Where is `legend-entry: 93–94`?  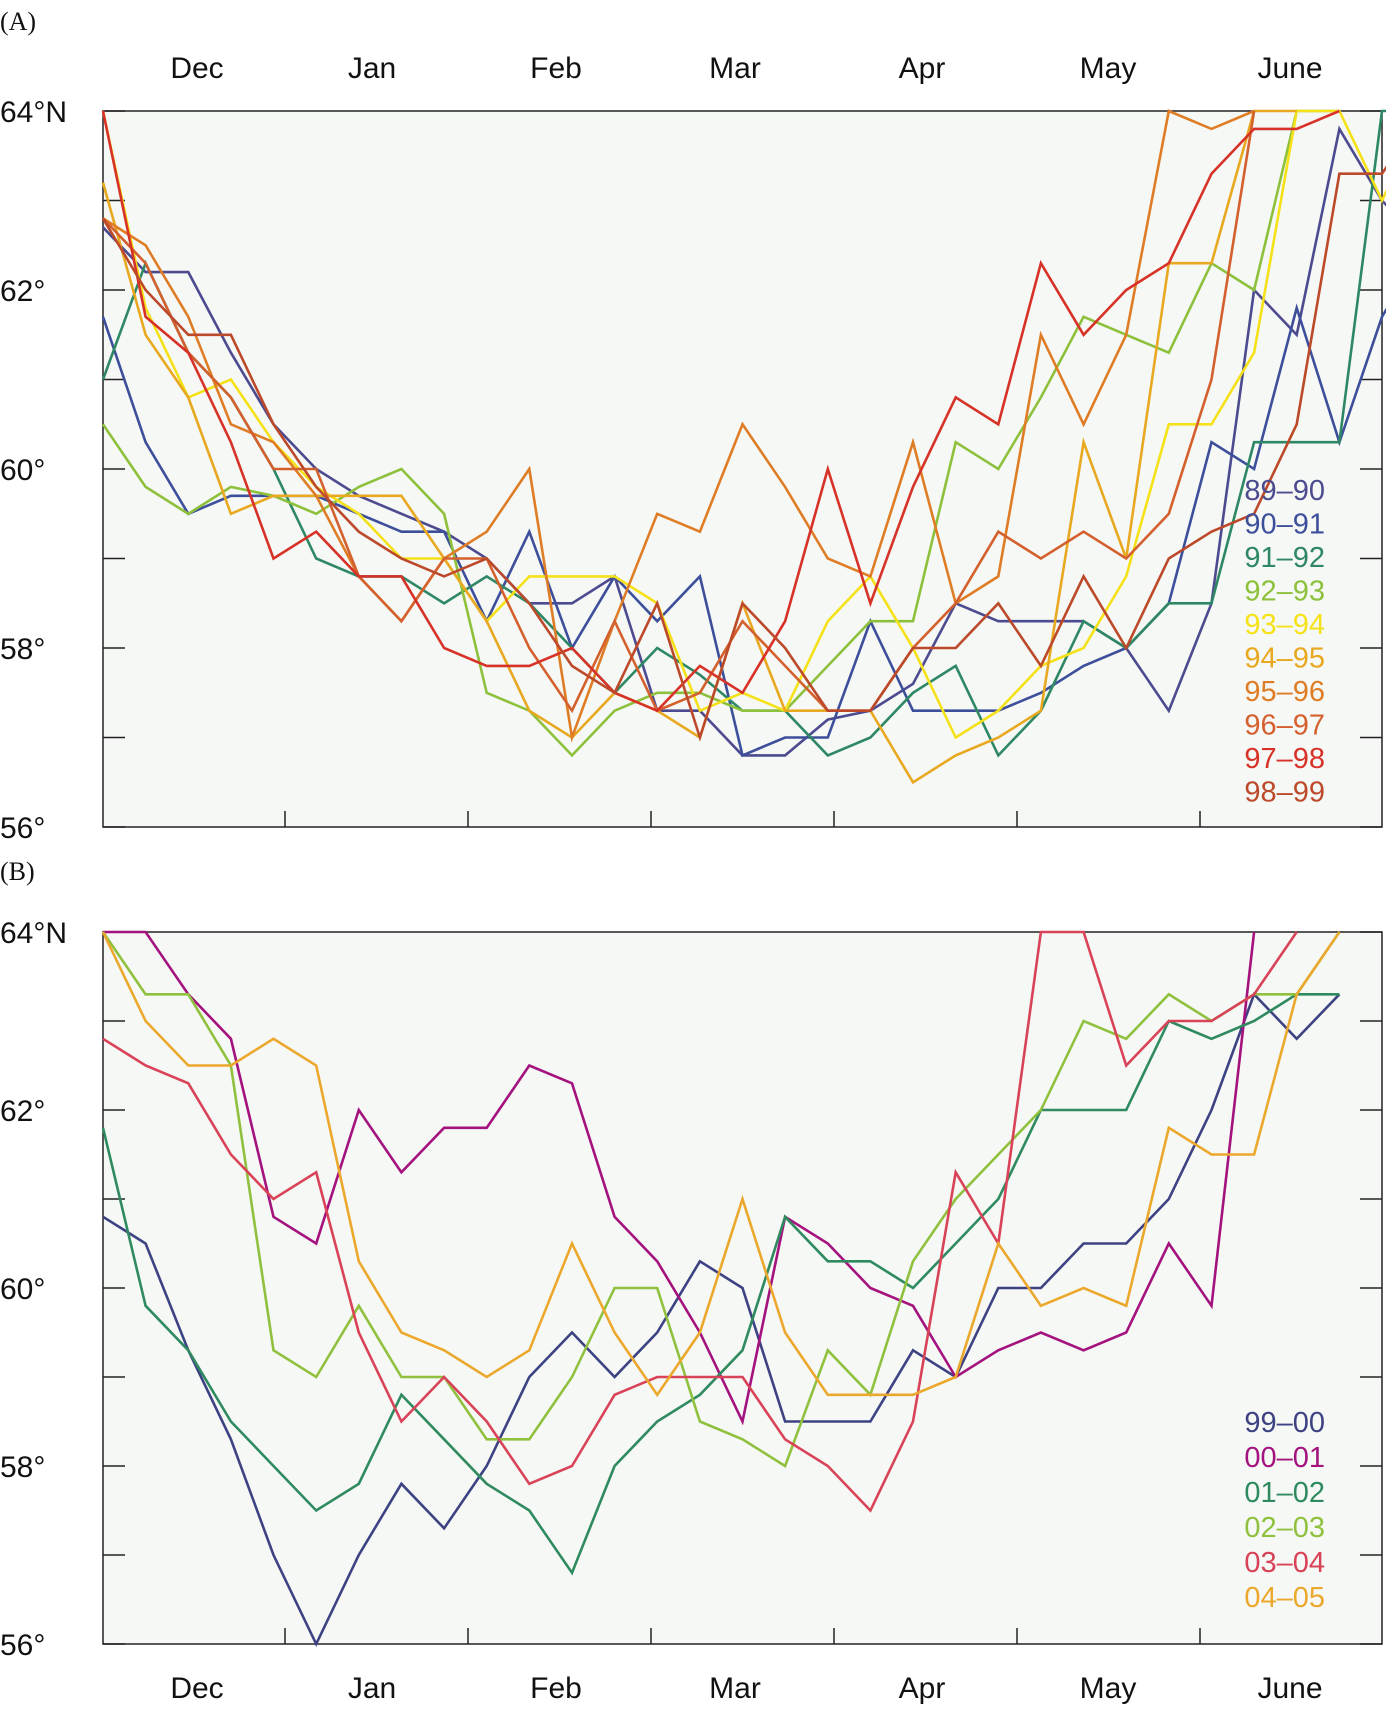 legend-entry: 93–94 is located at coordinates (1284, 625).